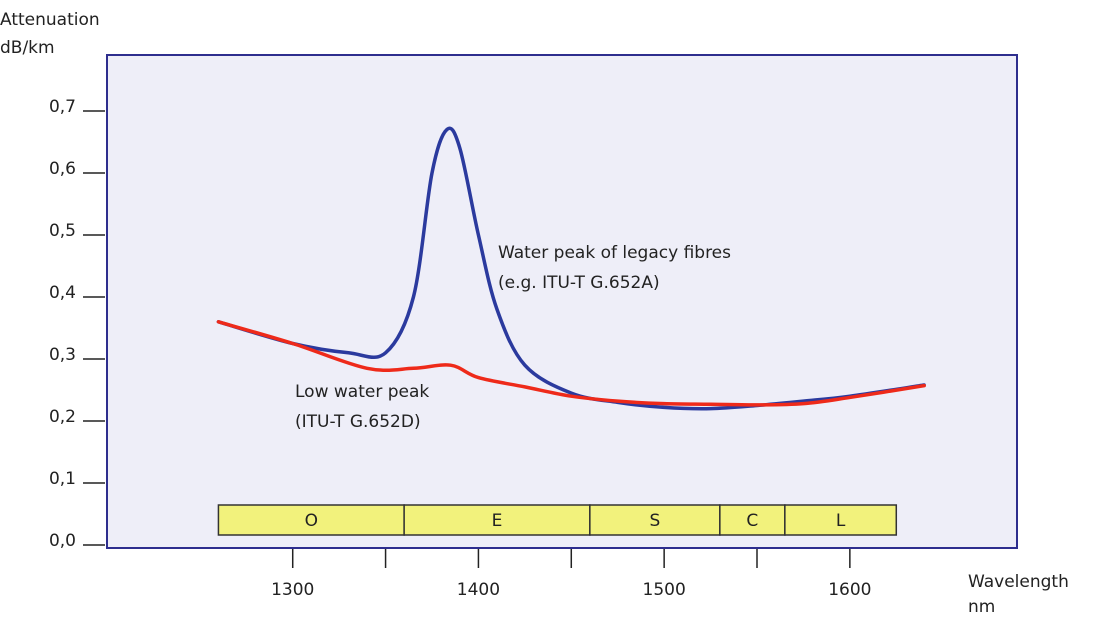 The image size is (1101, 618). What do you see at coordinates (62, 231) in the screenshot?
I see `y-tick-label: 0,5` at bounding box center [62, 231].